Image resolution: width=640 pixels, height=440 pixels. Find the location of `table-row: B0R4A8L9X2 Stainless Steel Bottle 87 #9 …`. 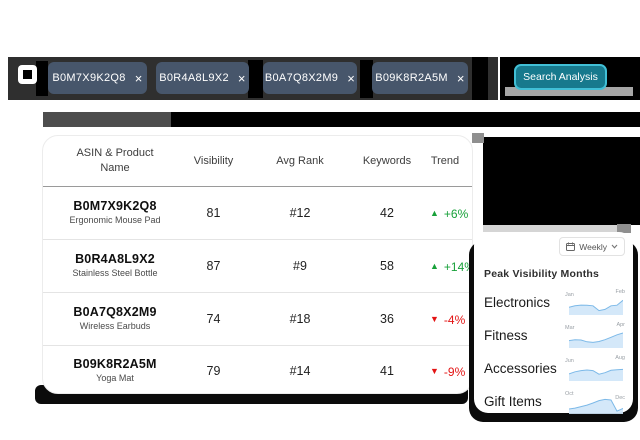

table-row: B0R4A8L9X2 Stainless Steel Bottle 87 #9 … is located at coordinates (257, 266).